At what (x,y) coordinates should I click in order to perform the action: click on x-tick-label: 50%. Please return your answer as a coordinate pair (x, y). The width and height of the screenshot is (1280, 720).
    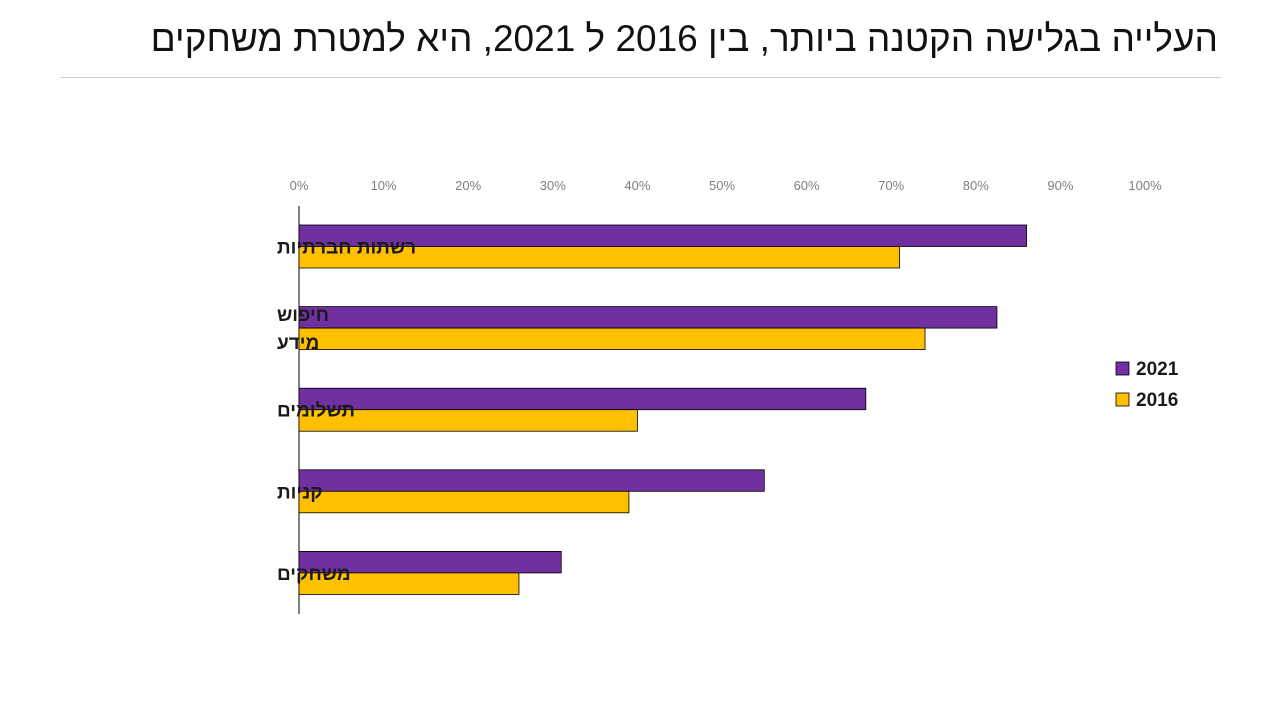
    Looking at the image, I should click on (722, 185).